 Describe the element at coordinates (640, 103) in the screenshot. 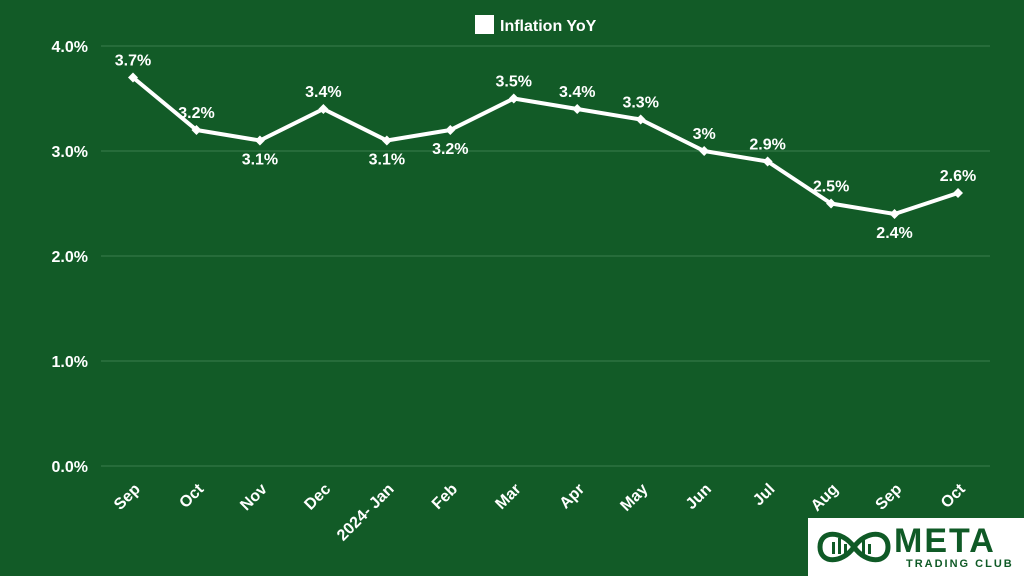

I see `data-label: 3.3%` at that location.